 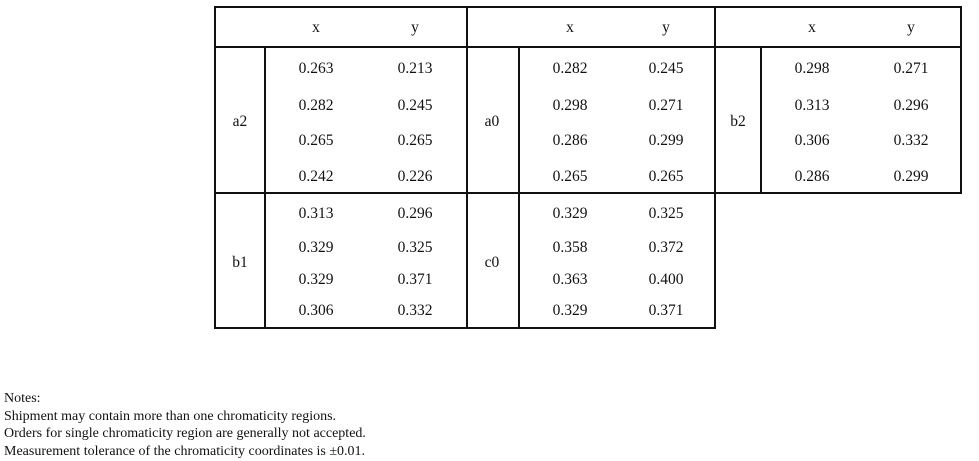 What do you see at coordinates (265, 187) in the screenshot?
I see `label-divider-left` at bounding box center [265, 187].